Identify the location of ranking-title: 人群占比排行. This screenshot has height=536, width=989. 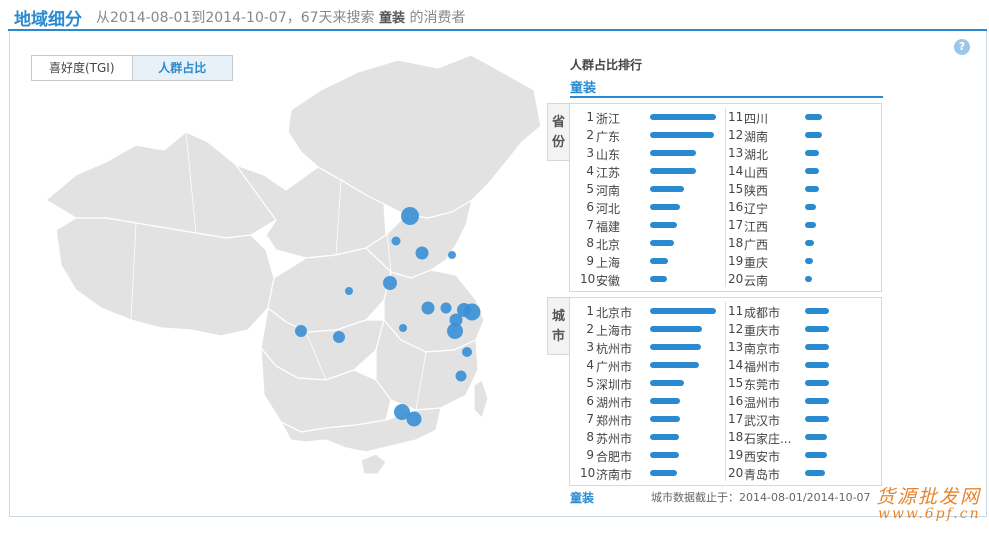
(606, 65).